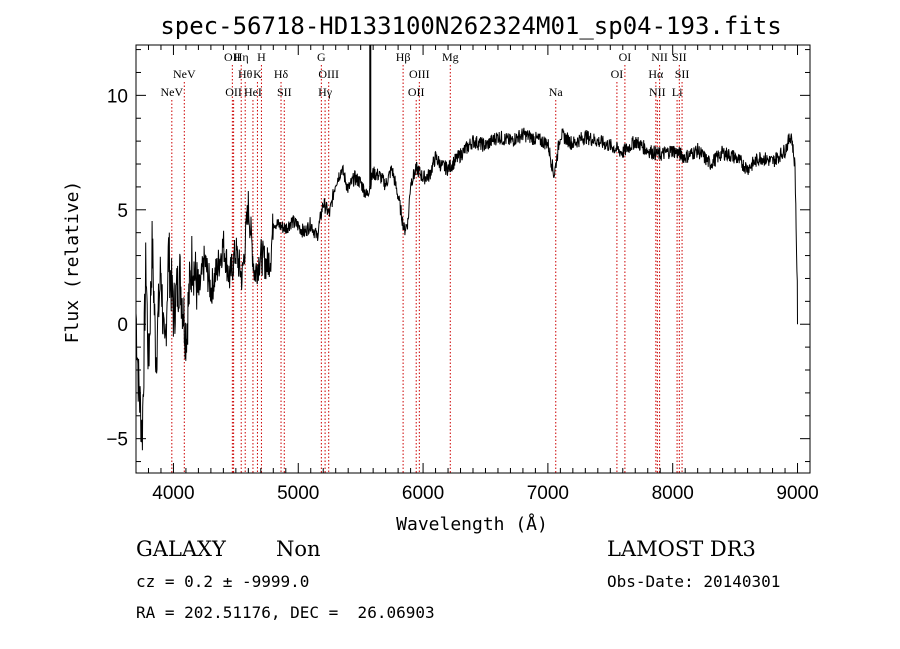  Describe the element at coordinates (245, 74) in the screenshot. I see `line-label-5: Hθ` at that location.